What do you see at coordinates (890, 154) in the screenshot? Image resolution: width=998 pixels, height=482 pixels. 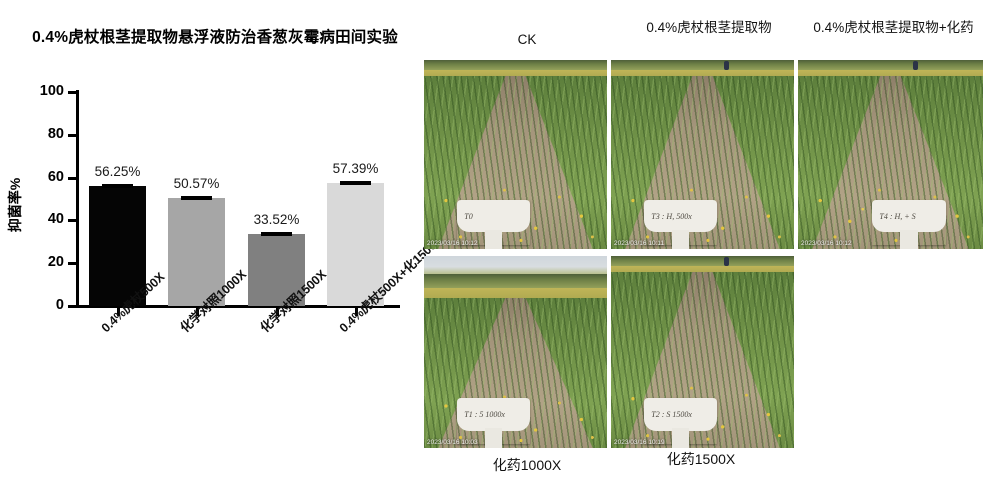 I see `field-photo: T4 : H, + S 2023/03/16 10:12` at bounding box center [890, 154].